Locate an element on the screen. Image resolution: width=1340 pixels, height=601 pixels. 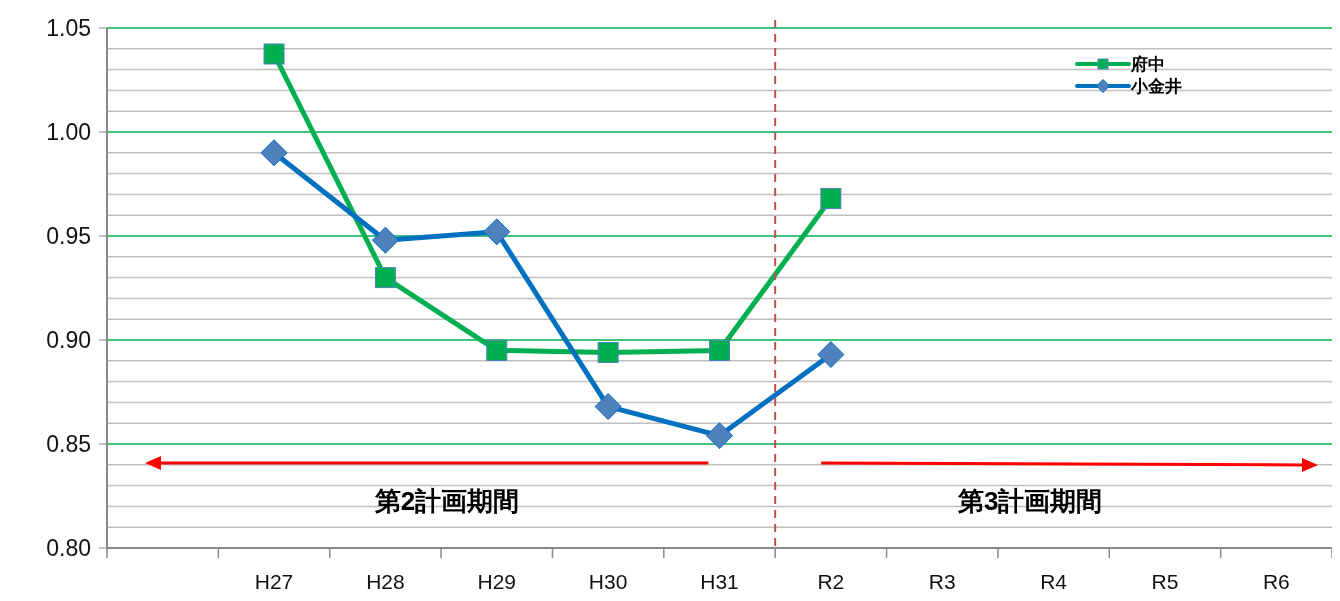
x-tick-label: R3 is located at coordinates (942, 581).